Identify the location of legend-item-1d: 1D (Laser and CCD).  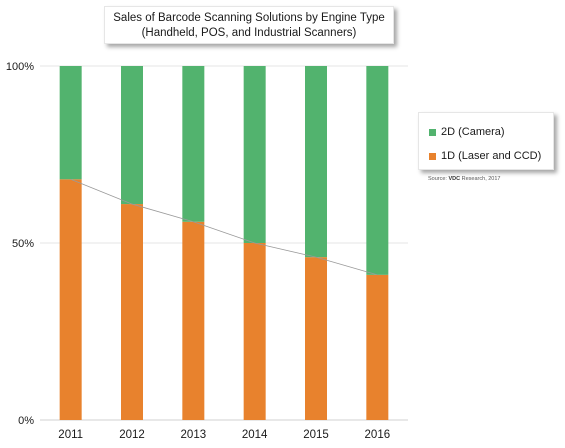
(485, 156).